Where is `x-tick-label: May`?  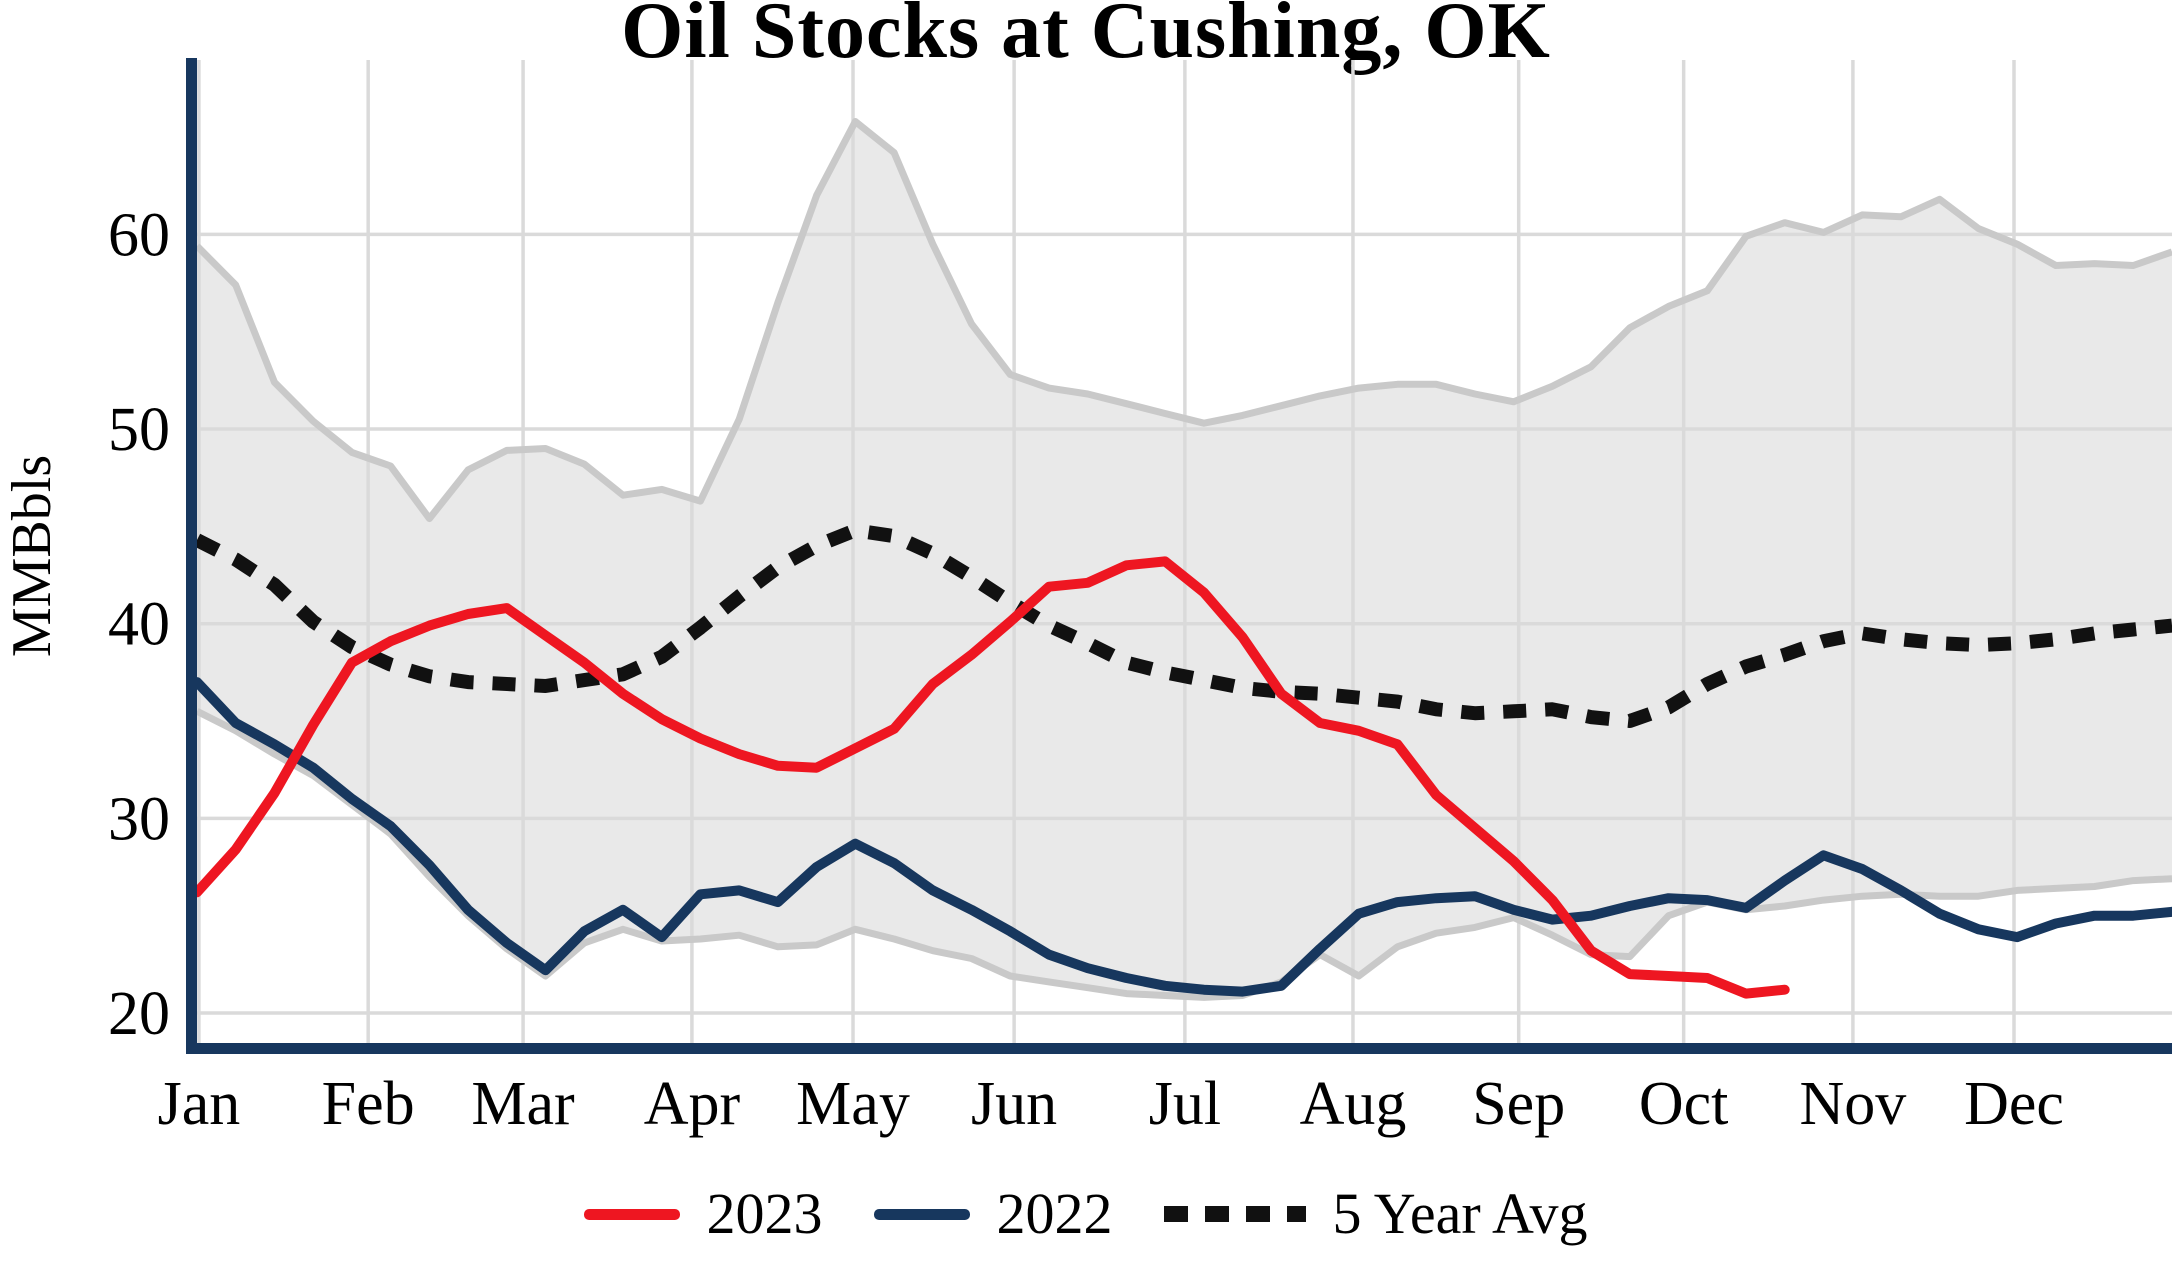
x-tick-label: May is located at coordinates (853, 1104).